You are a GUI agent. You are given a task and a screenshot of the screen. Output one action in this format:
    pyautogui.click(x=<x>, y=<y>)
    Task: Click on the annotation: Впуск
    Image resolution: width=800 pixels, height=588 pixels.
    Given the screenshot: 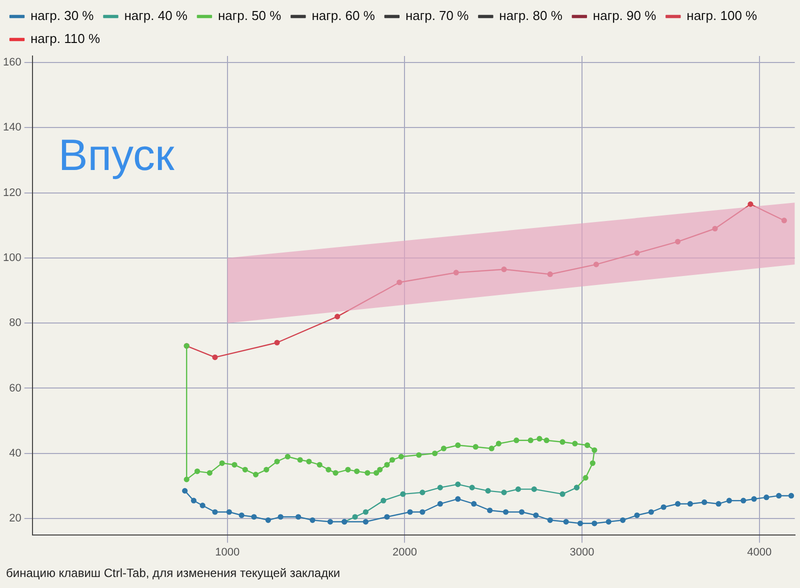 What is the action you would take?
    pyautogui.click(x=117, y=155)
    